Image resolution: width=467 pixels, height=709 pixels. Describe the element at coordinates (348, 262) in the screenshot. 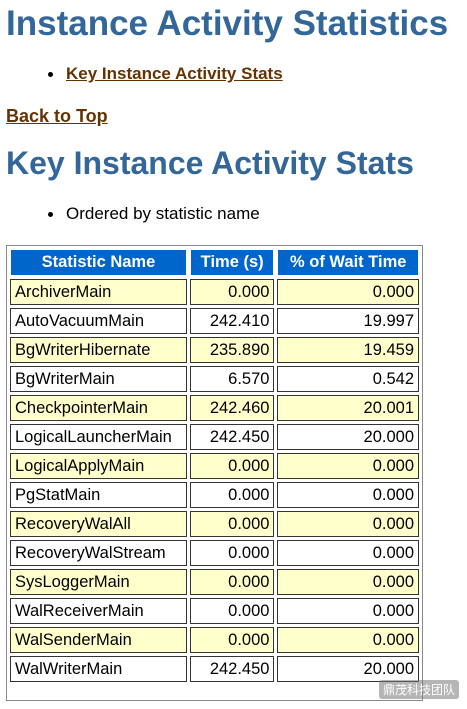

I see `header-wait-percent: % of Wait Time` at that location.